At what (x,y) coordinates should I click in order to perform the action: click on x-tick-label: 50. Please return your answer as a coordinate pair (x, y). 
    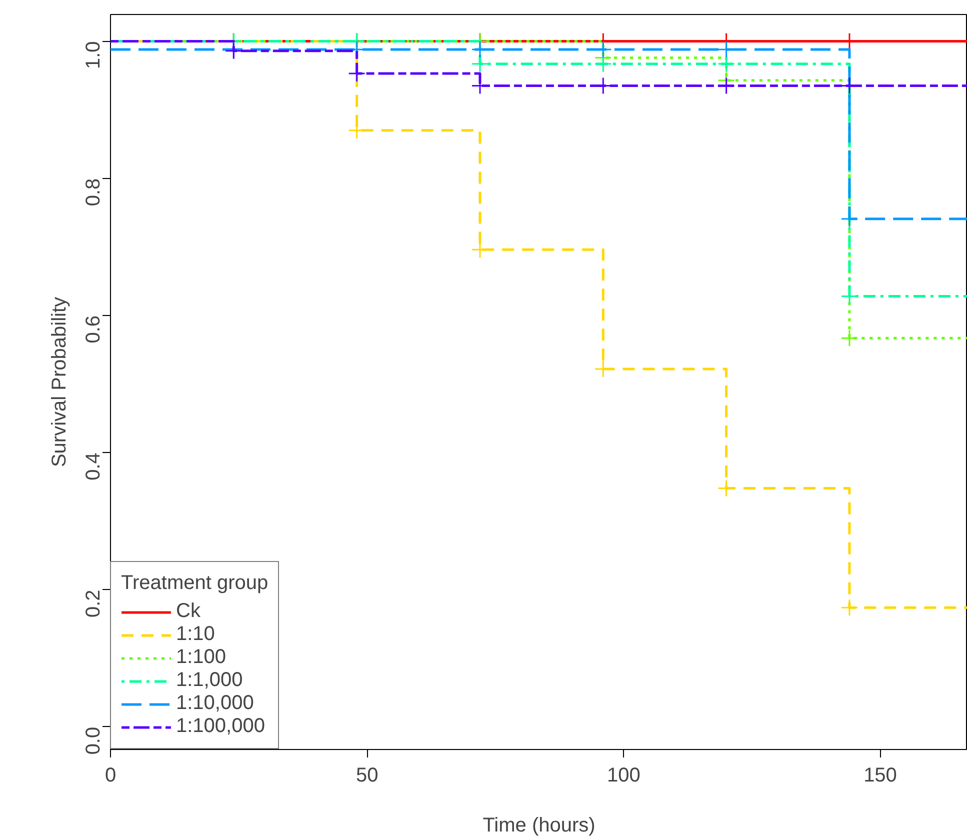
    Looking at the image, I should click on (367, 775).